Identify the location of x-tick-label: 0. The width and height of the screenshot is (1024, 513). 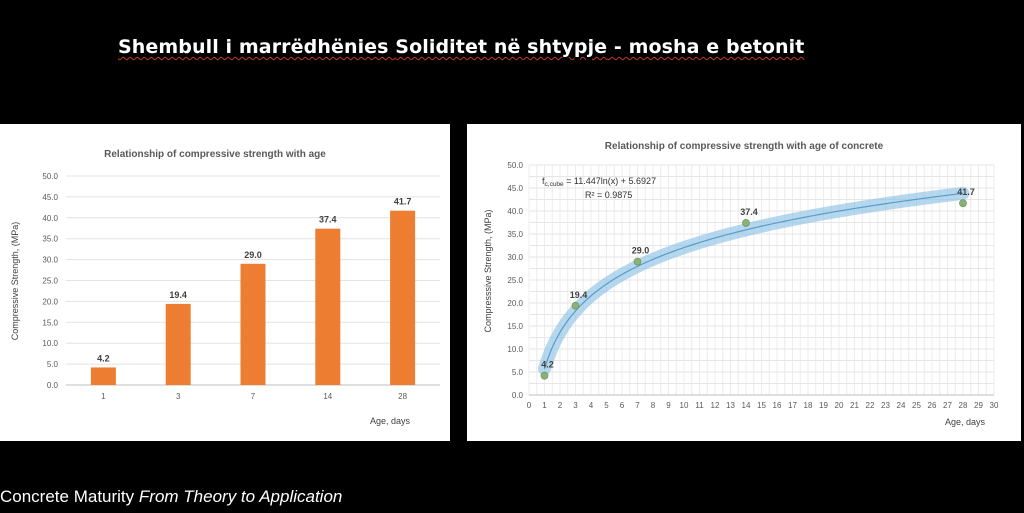
(529, 405).